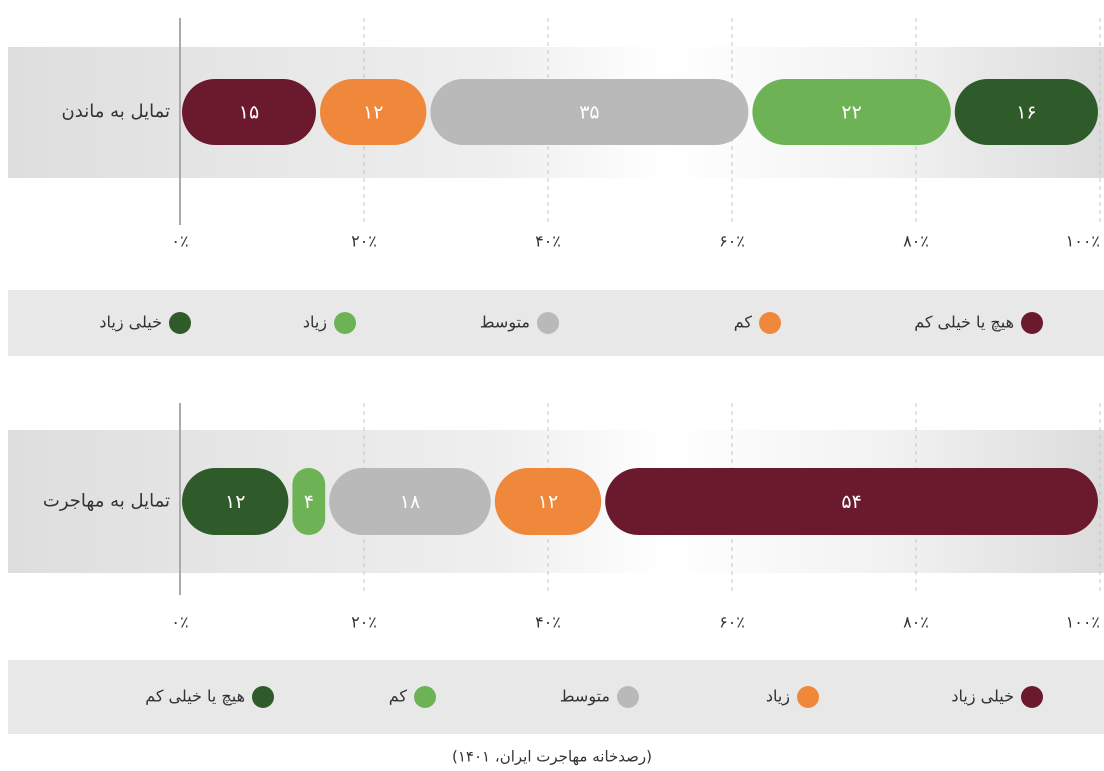 The width and height of the screenshot is (1104, 771). Describe the element at coordinates (106, 501) in the screenshot. I see `category-label: تمایل به مهاجرت` at that location.